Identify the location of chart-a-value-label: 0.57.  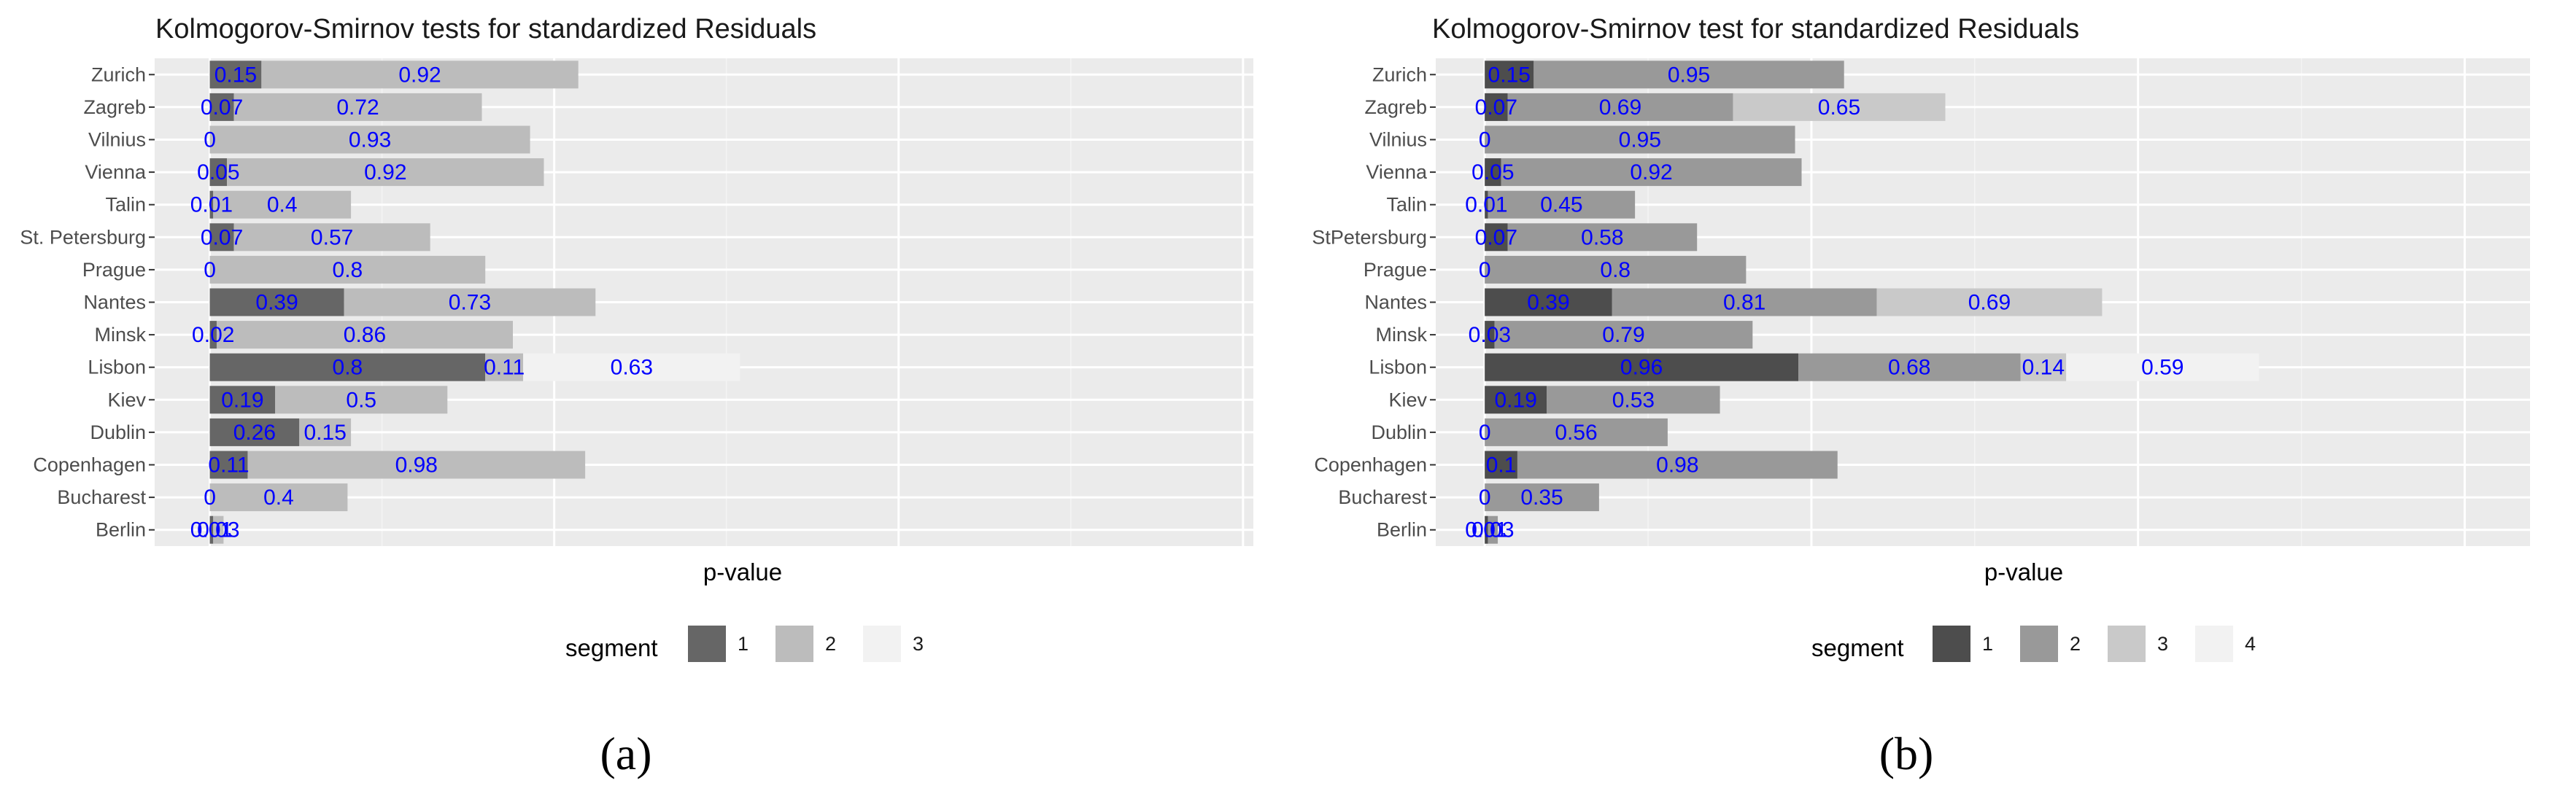
(332, 237).